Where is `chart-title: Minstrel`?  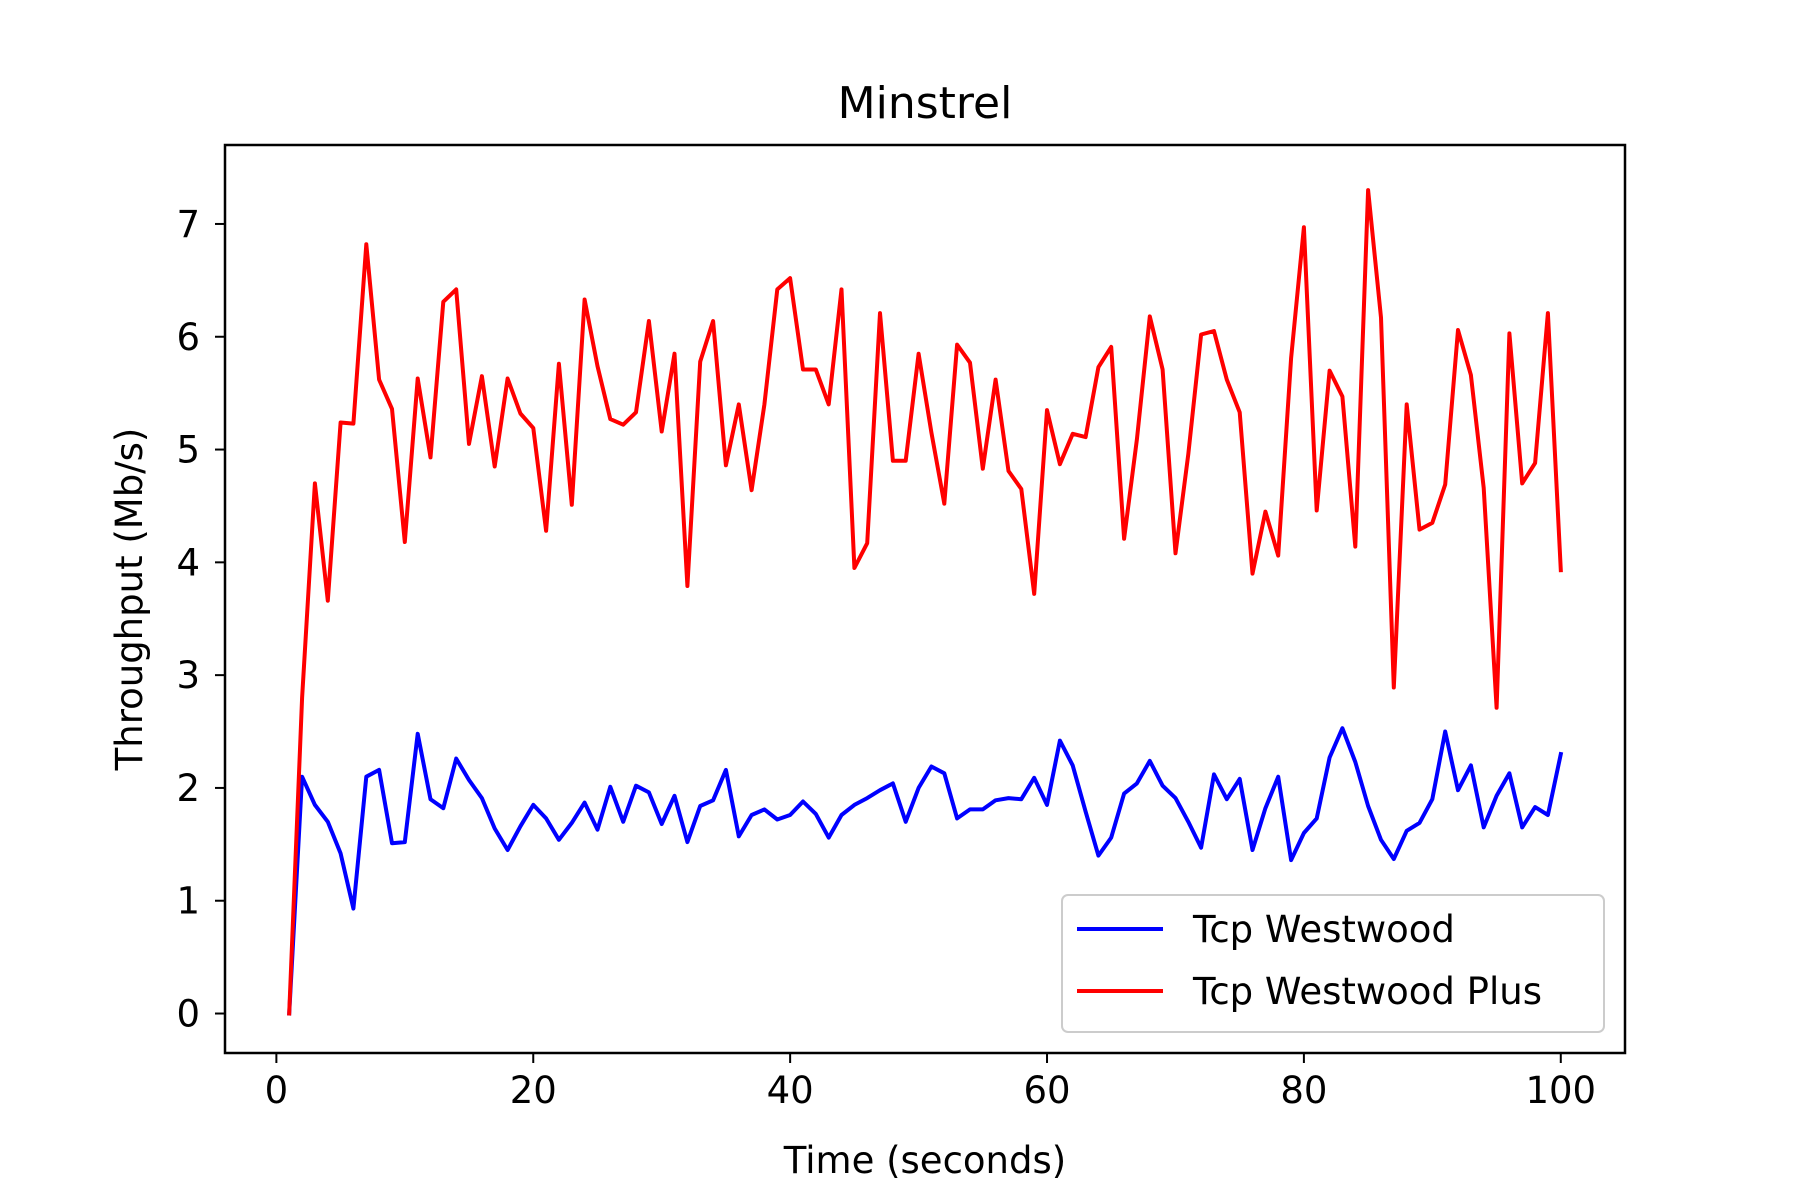 chart-title: Minstrel is located at coordinates (925, 103).